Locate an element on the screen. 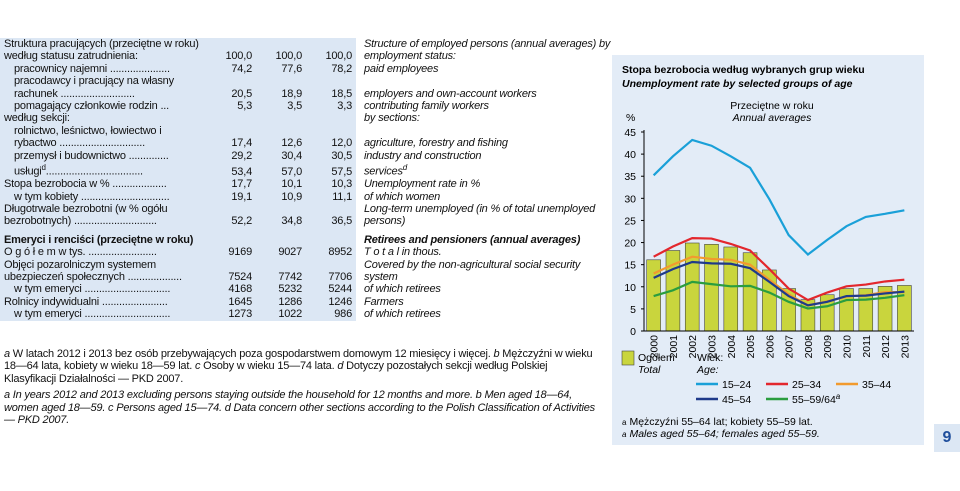 The image size is (960, 491). cell-value: 29,2 is located at coordinates (231, 156).